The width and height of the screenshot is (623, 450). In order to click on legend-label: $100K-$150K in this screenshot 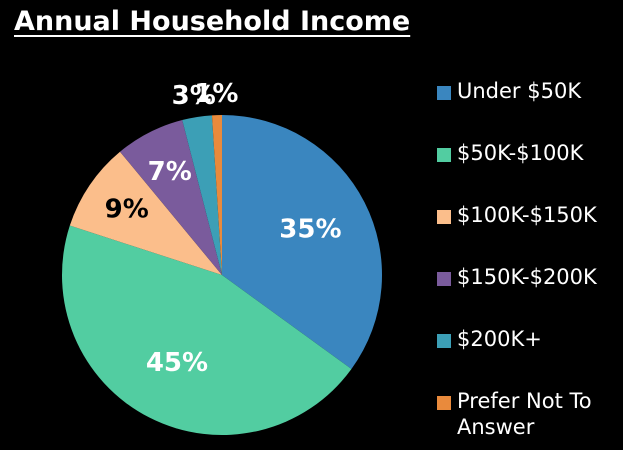, I will do `click(527, 215)`.